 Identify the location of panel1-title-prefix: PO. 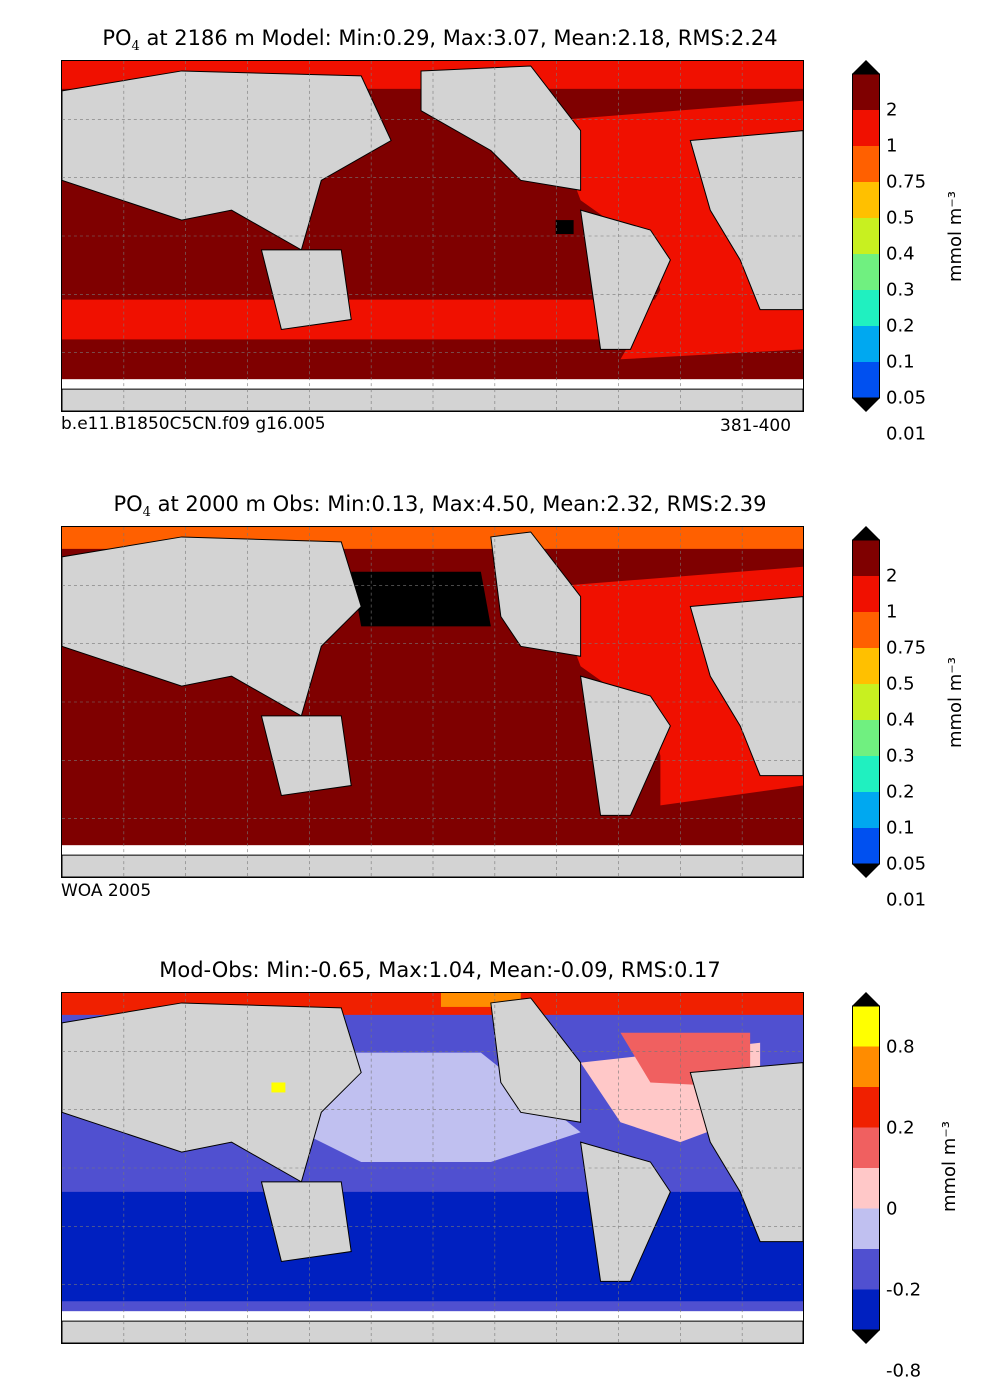
(117, 38).